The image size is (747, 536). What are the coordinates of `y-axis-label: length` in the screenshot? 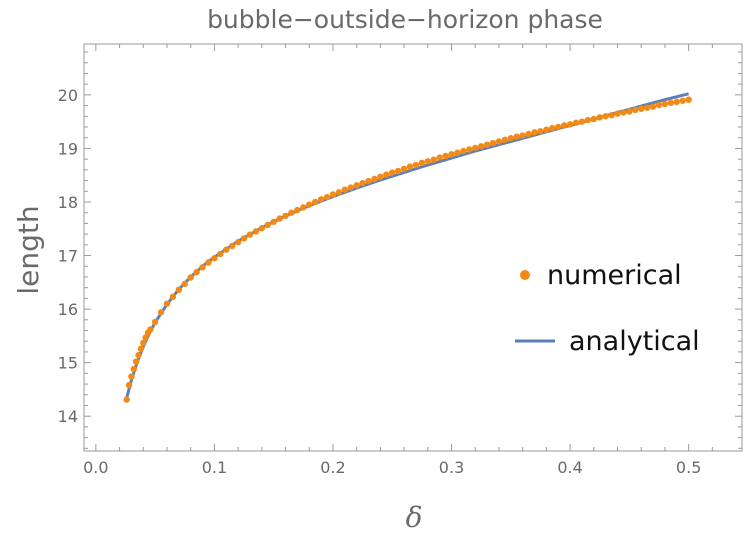 It's located at (28, 249).